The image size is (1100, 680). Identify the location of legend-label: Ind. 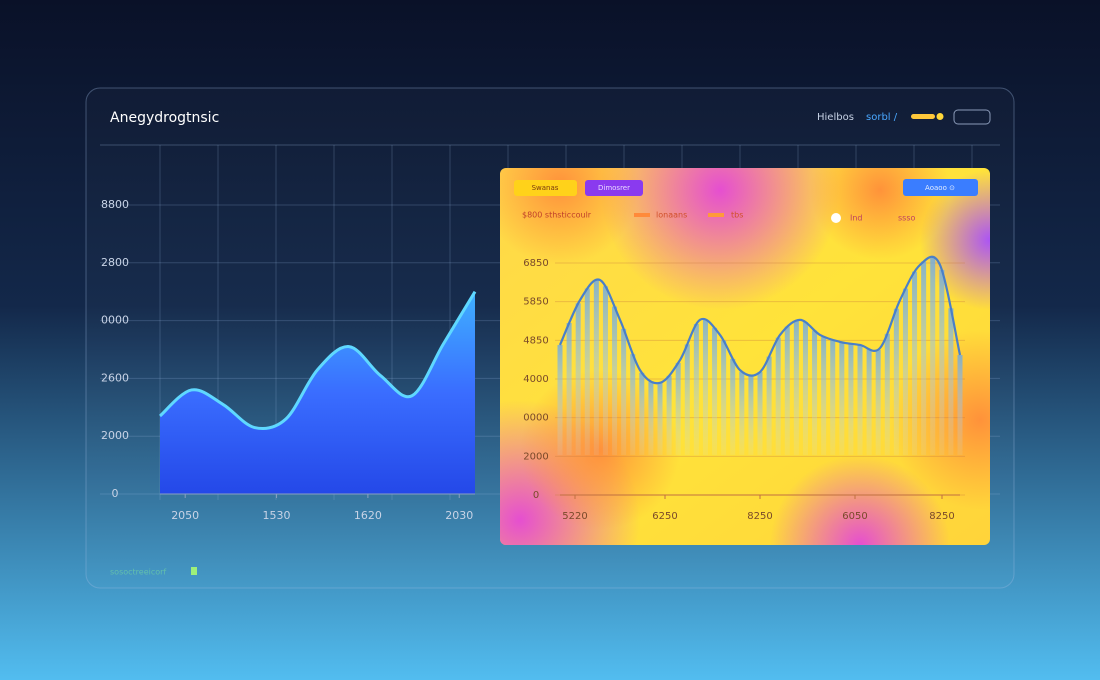
(856, 218).